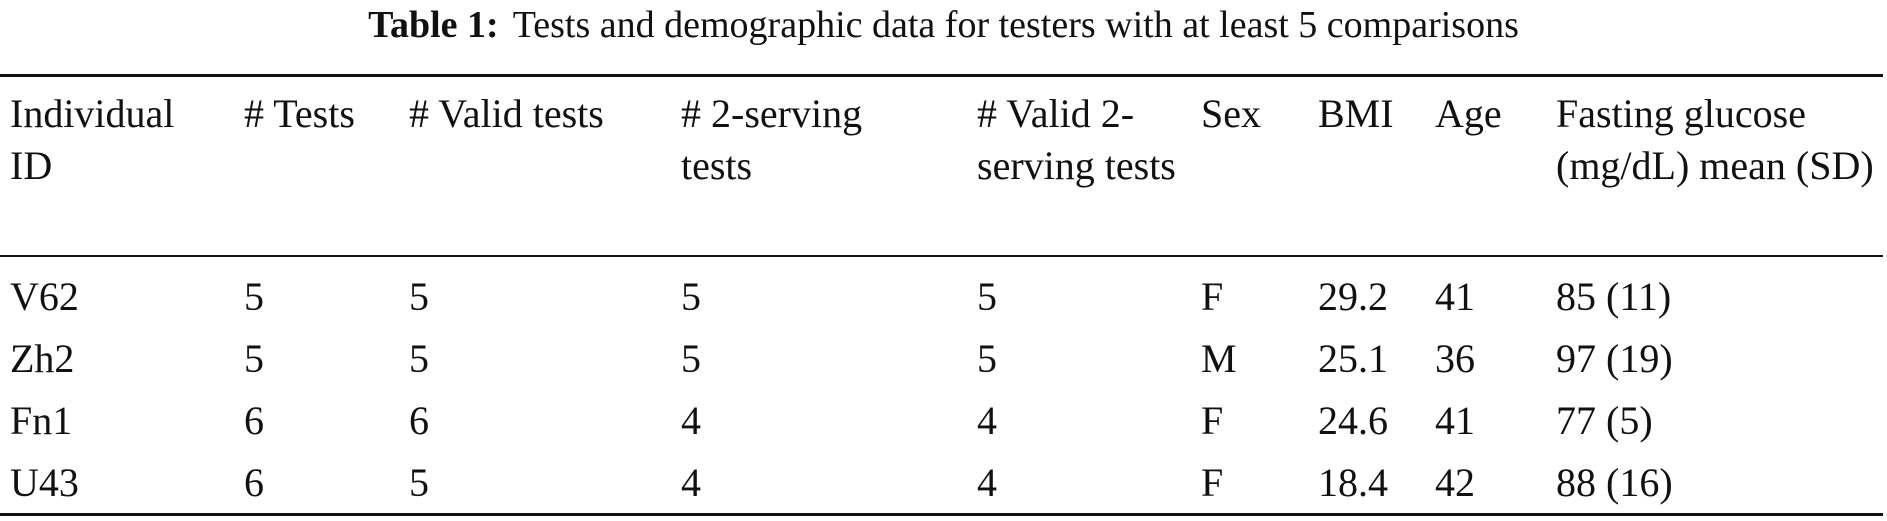 The width and height of the screenshot is (1887, 521). What do you see at coordinates (1231, 113) in the screenshot?
I see `header-cell: Sex` at bounding box center [1231, 113].